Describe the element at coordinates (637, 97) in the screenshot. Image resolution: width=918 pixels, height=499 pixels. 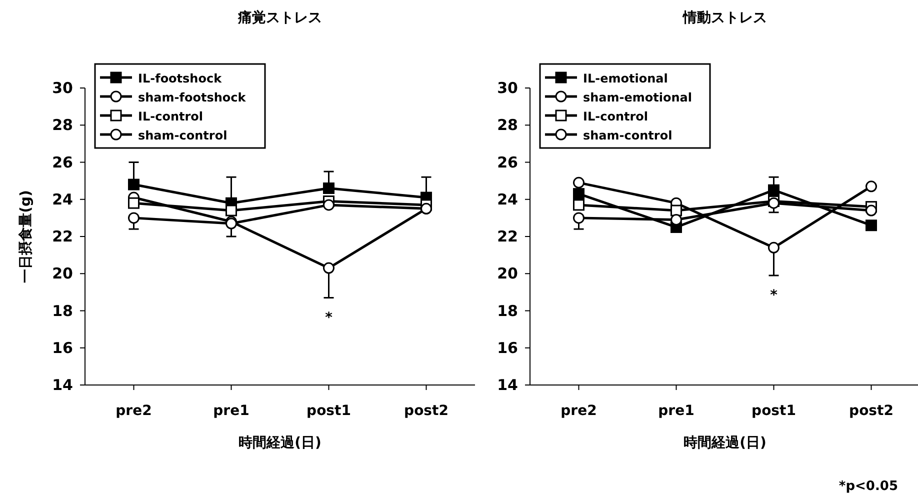
I see `legend-label: sham-emotional` at that location.